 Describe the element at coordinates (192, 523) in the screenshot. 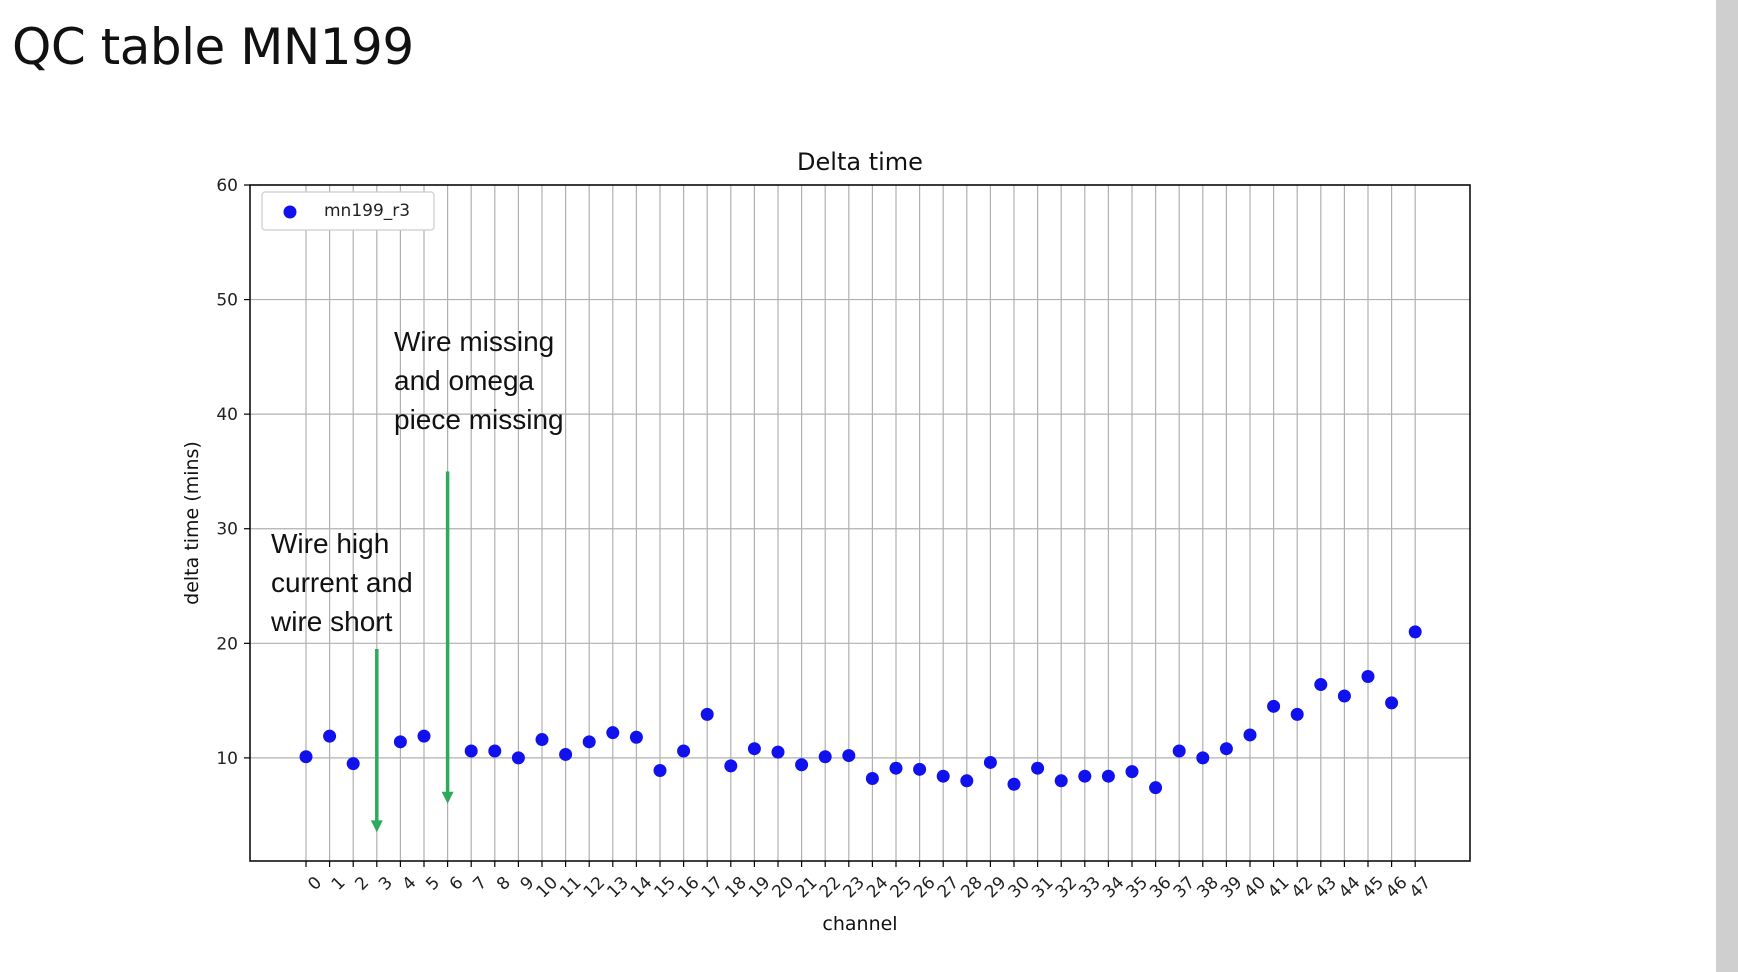

I see `y-axis-title: delta time (mins)` at that location.